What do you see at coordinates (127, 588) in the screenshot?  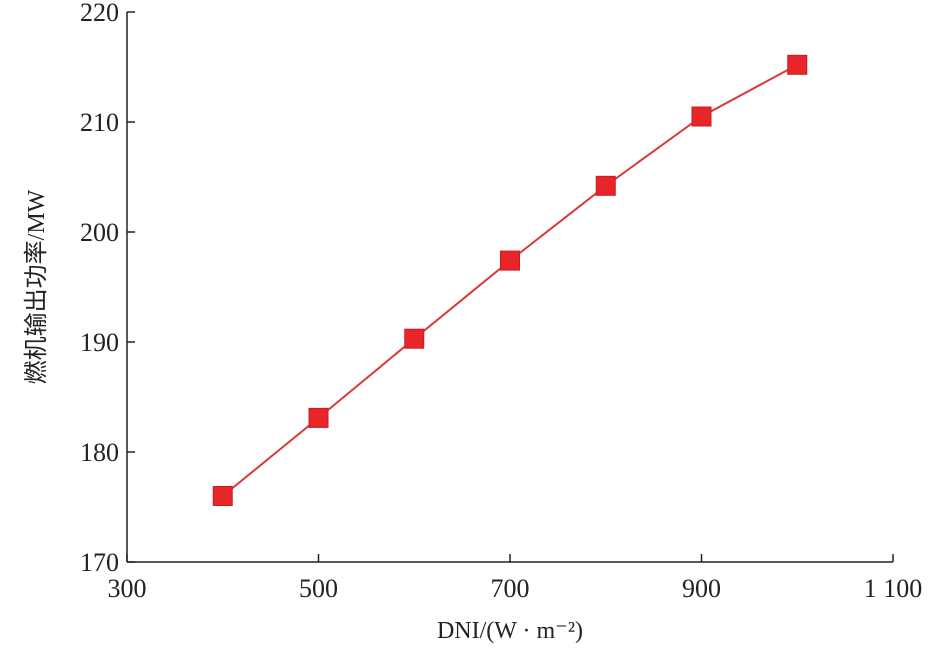 I see `x-tick-label: 300` at bounding box center [127, 588].